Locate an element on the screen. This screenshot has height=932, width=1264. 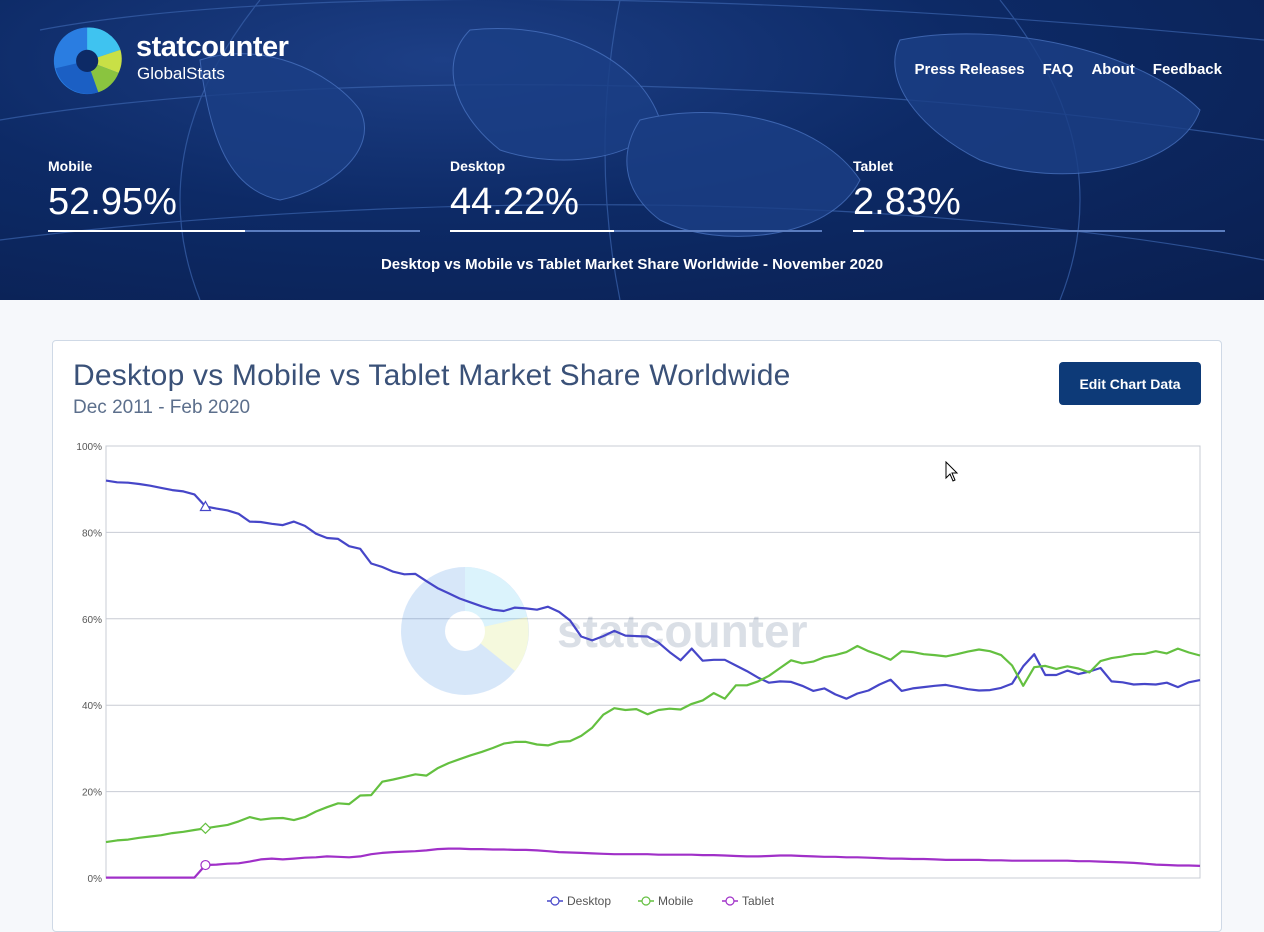
legend-label-mobile: Mobile is located at coordinates (676, 901).